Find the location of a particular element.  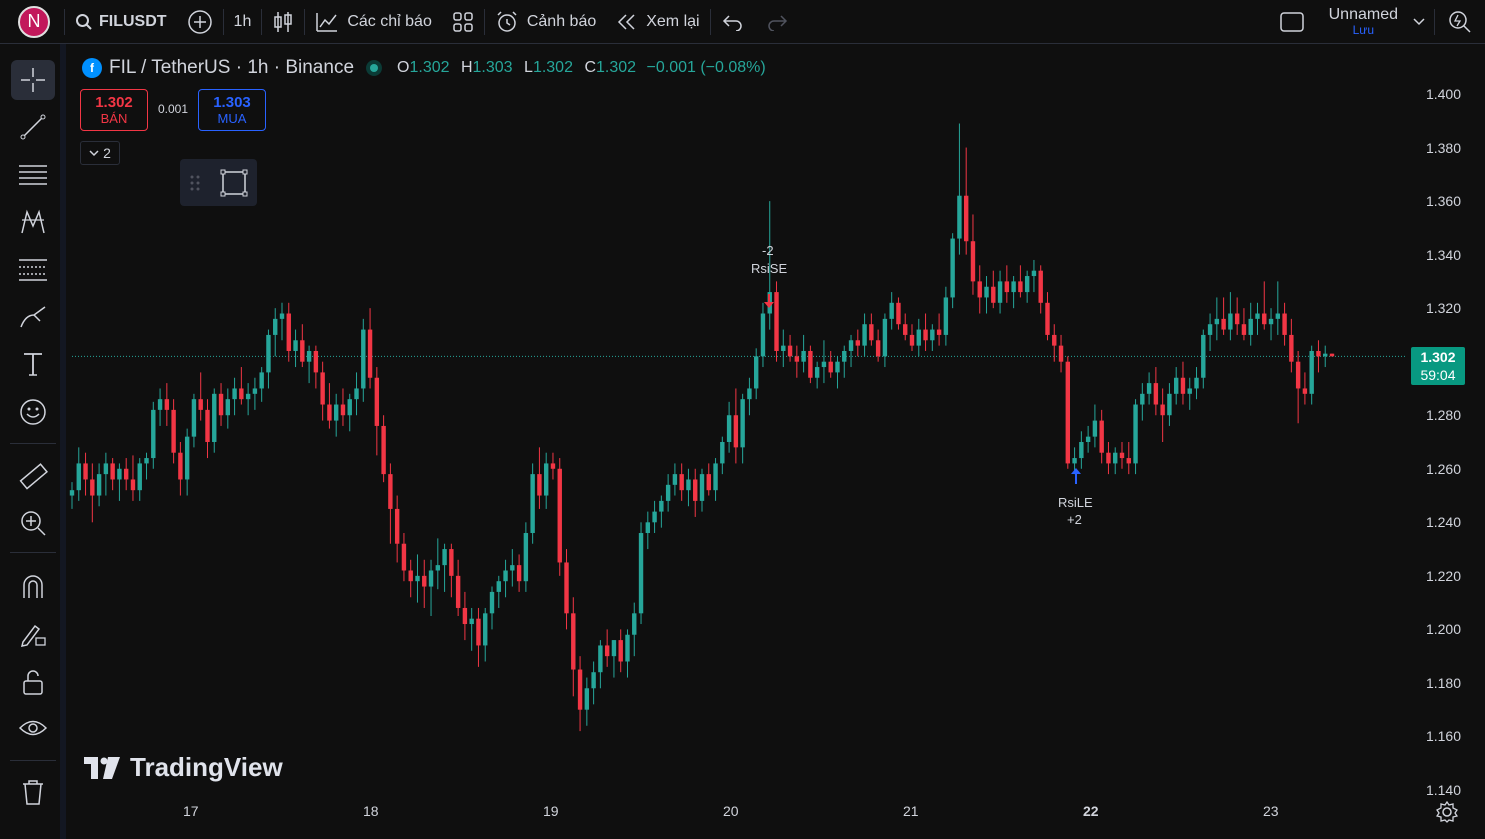

alerts-button: Cảnh báo is located at coordinates (545, 22).